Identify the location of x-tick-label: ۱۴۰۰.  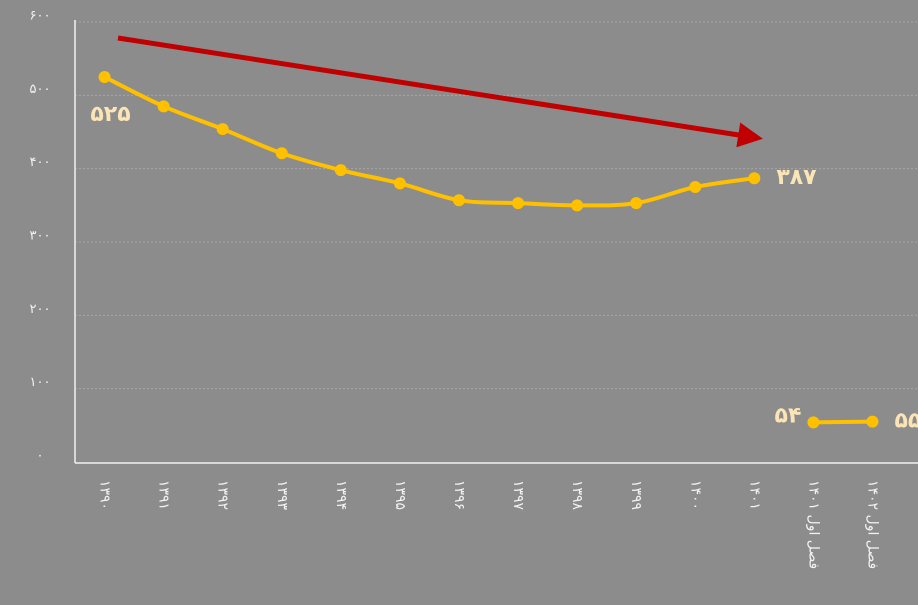
(695, 495).